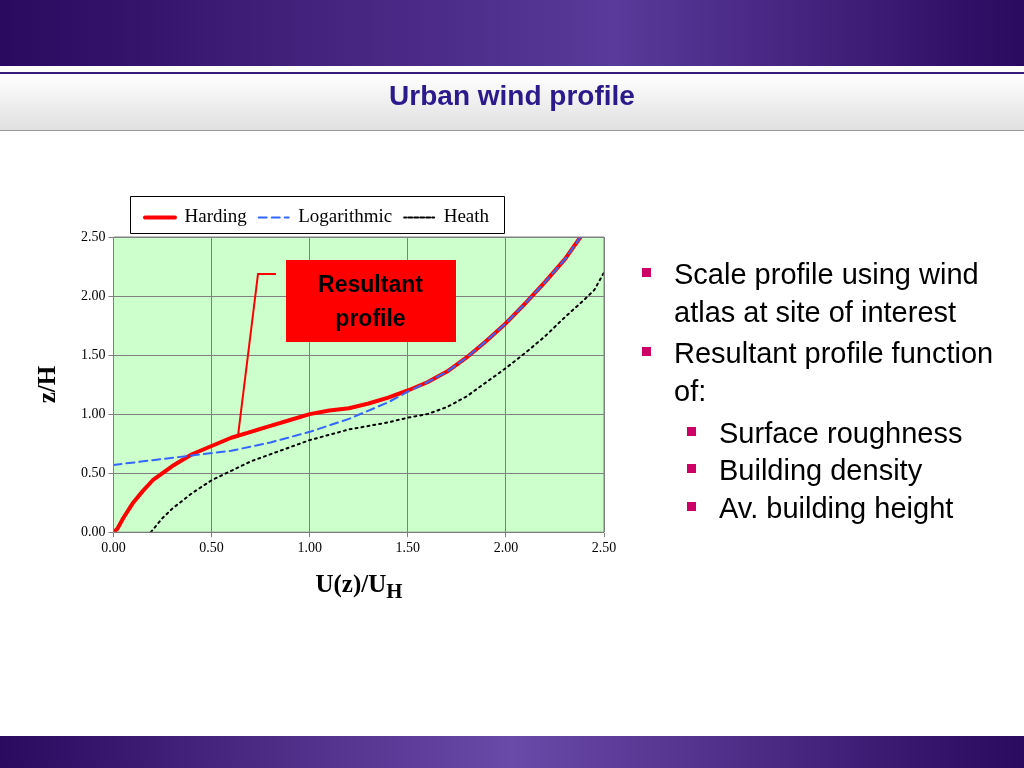  I want to click on y-tick-label: 1.50, so click(93, 354).